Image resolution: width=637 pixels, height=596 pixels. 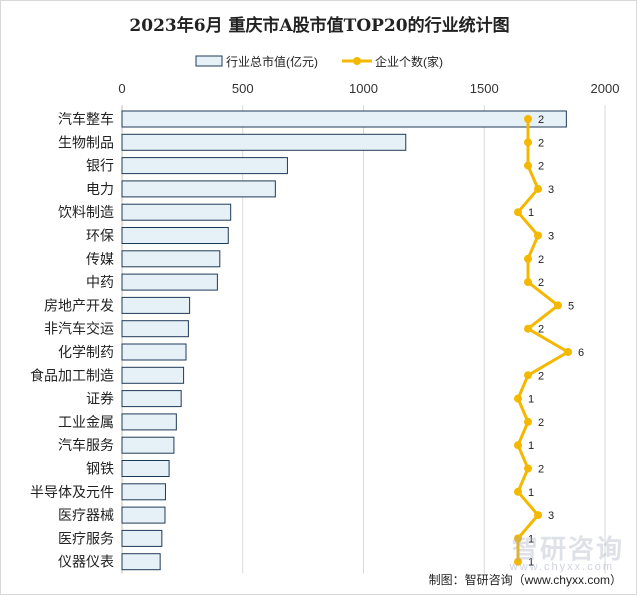 What do you see at coordinates (561, 567) in the screenshot?
I see `watermark-url: www.chyxx.com` at bounding box center [561, 567].